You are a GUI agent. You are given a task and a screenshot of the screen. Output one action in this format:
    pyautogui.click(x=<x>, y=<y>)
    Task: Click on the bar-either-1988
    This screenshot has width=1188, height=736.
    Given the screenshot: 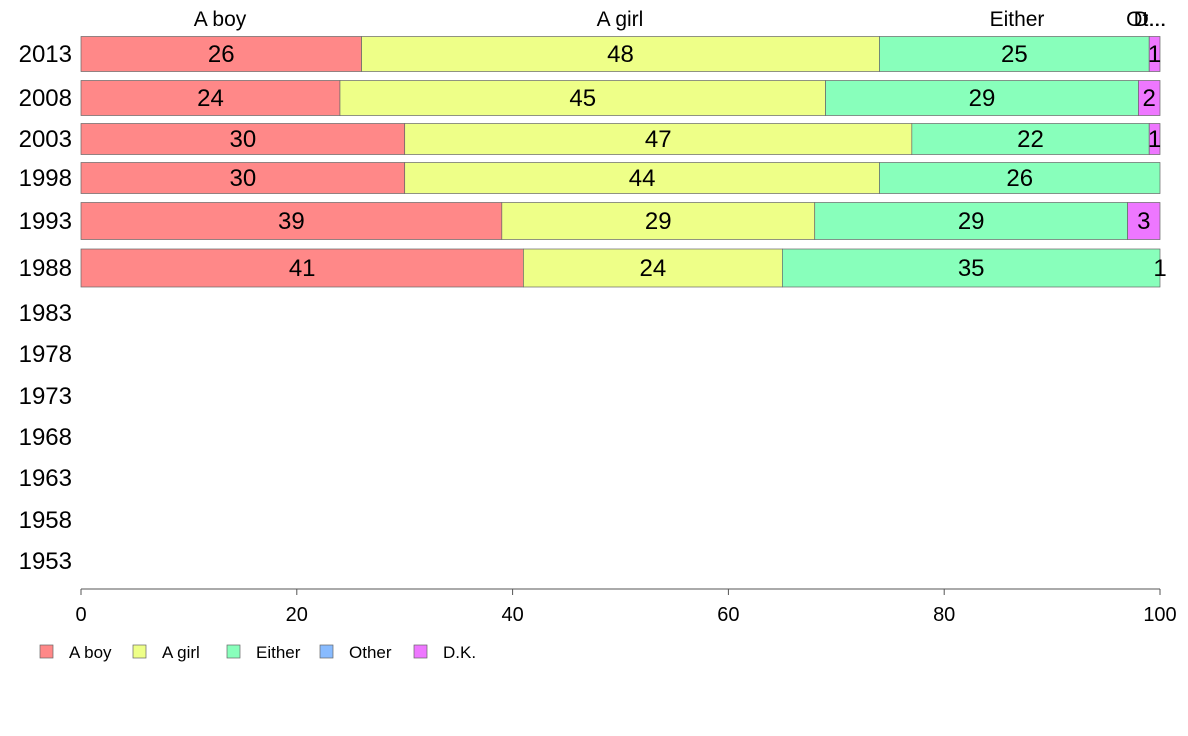 What is the action you would take?
    pyautogui.click(x=971, y=268)
    